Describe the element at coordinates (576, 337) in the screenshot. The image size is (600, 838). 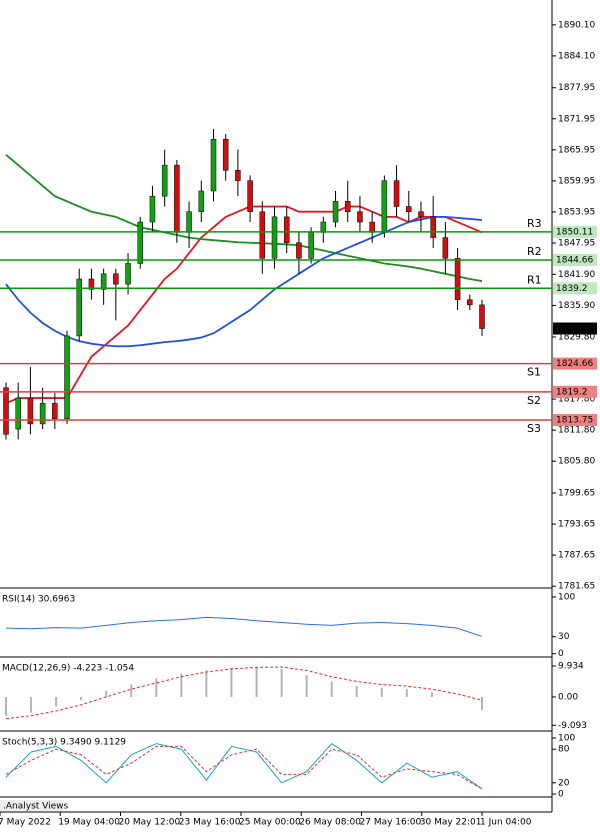
I see `y-tick-label: 1829.80` at that location.